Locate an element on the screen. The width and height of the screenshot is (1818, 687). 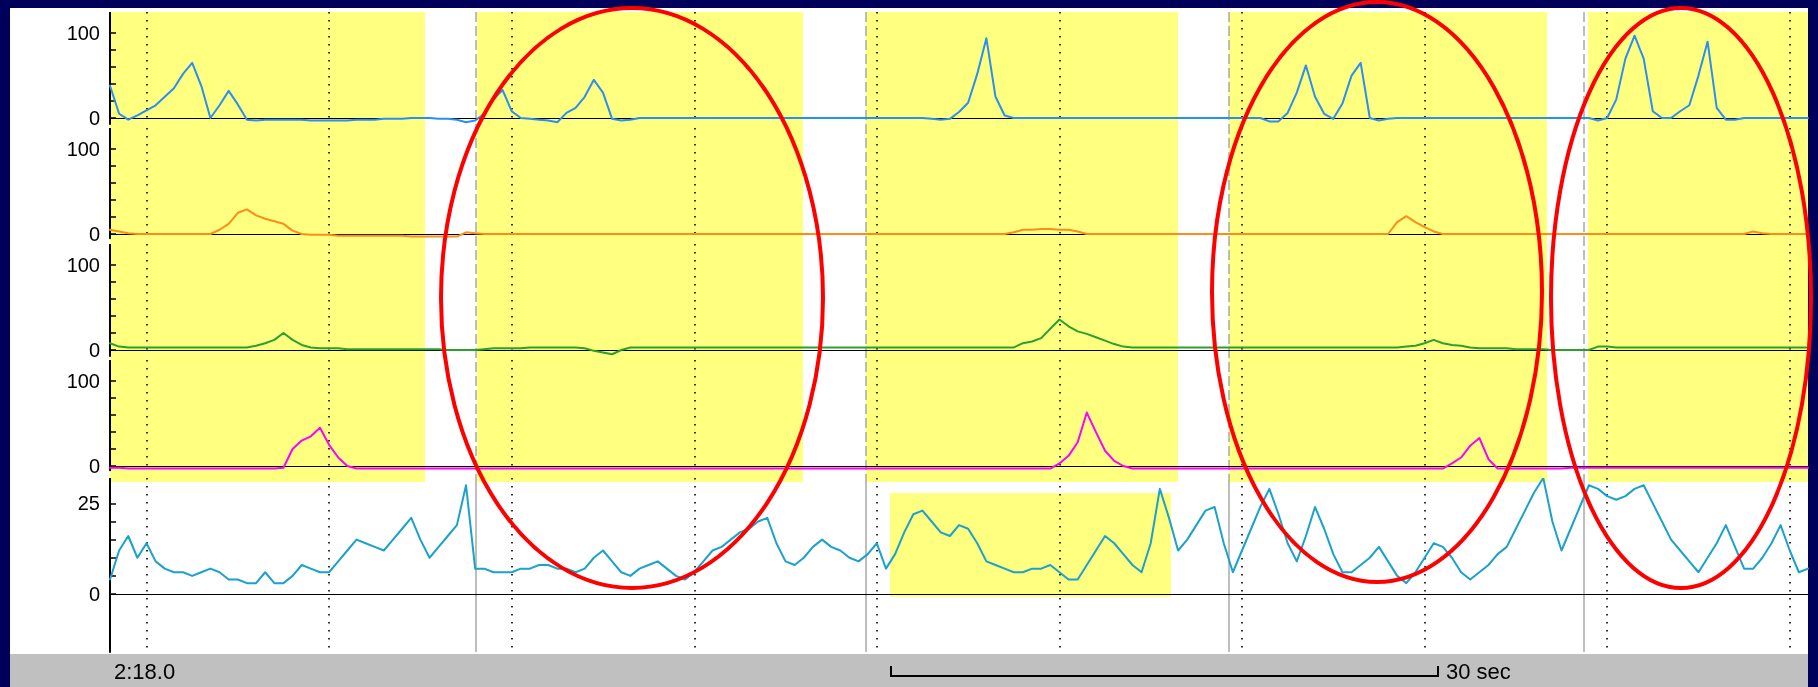
text: 2:18.0 is located at coordinates (145, 671).